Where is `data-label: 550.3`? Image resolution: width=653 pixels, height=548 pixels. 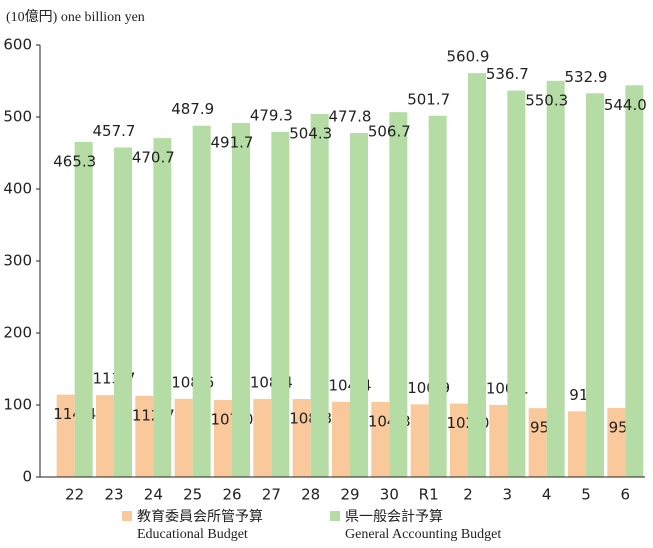 data-label: 550.3 is located at coordinates (546, 100).